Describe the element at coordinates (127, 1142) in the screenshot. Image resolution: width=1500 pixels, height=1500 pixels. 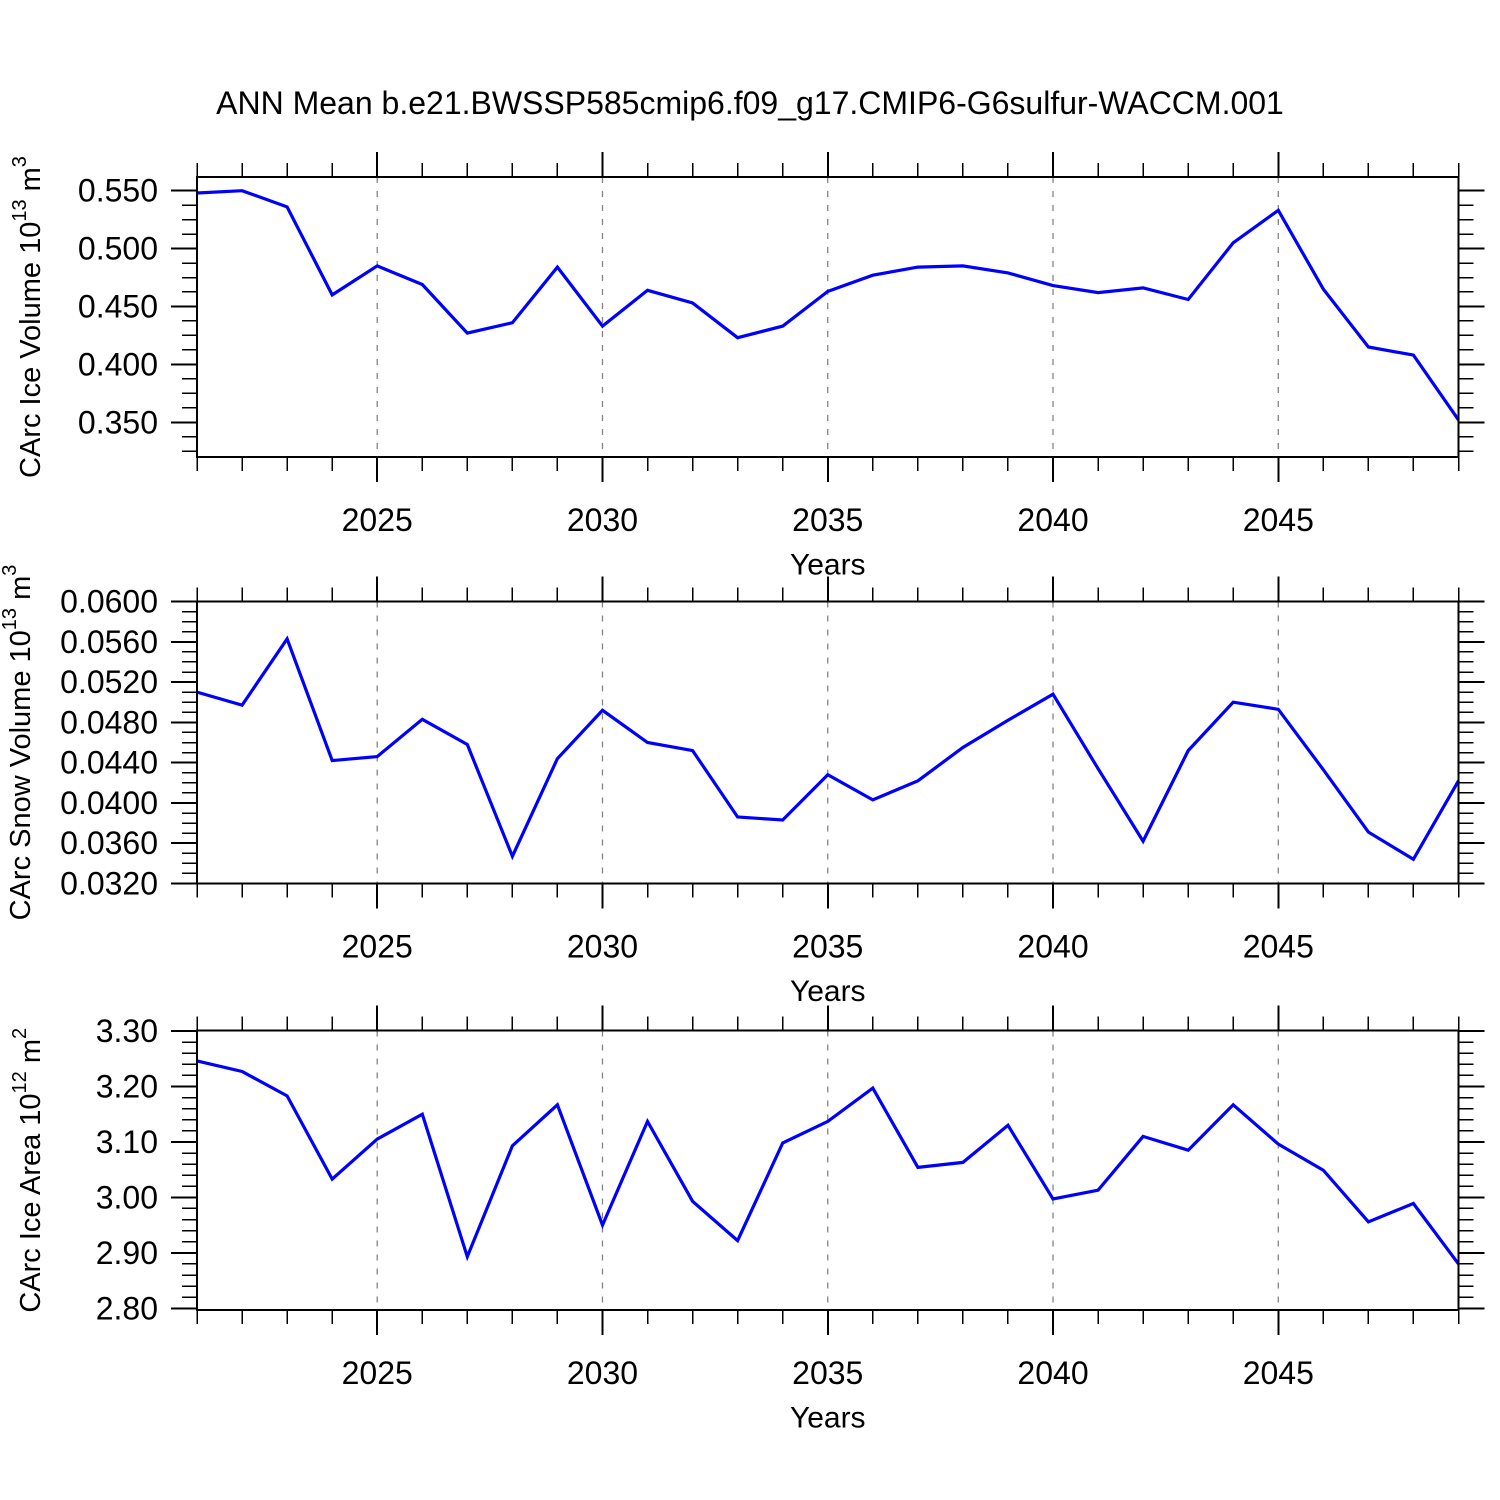
I see `y-tick-label: 3.10` at that location.